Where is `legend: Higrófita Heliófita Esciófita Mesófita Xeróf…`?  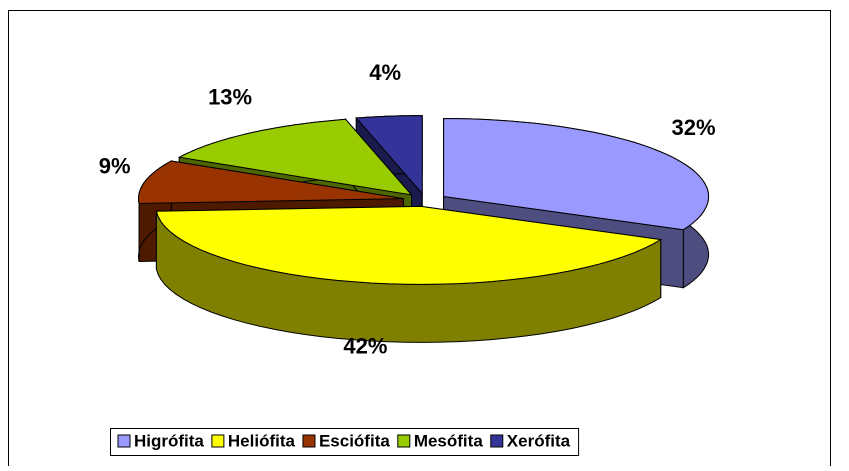
legend: Higrófita Heliófita Esciófita Mesófita Xeróf… is located at coordinates (345, 442).